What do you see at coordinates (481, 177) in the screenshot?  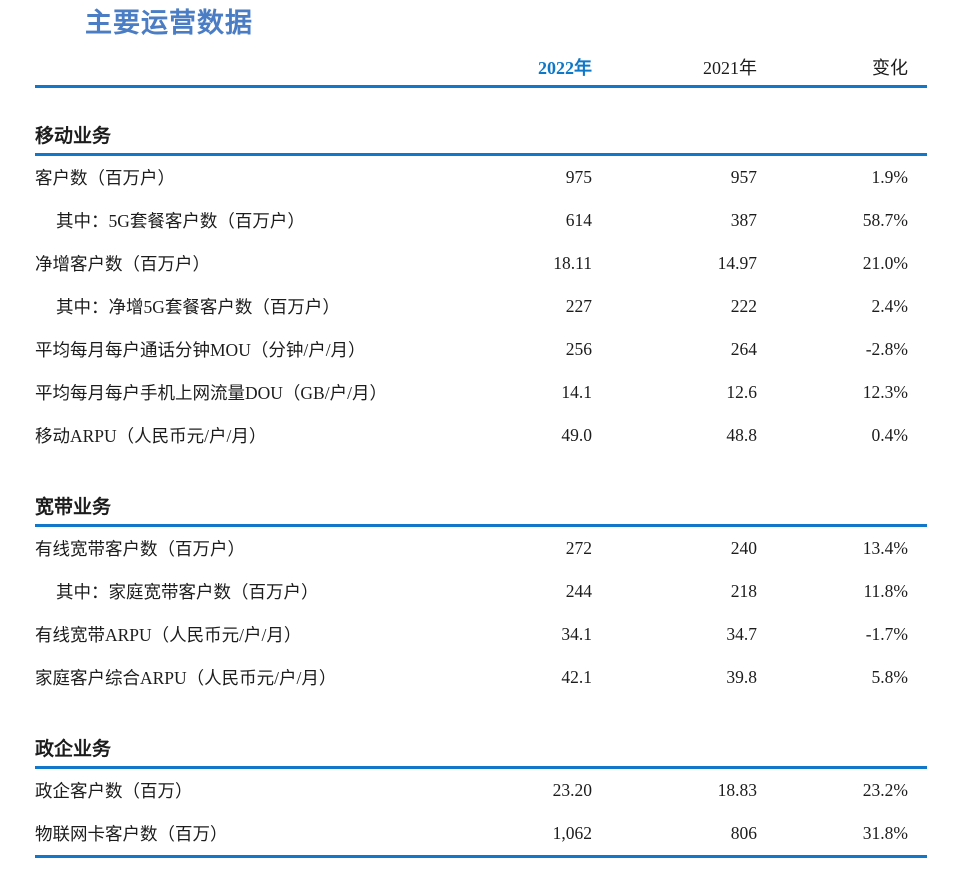 I see `table-row: 客户数（百万户） 975 957 1.9%` at bounding box center [481, 177].